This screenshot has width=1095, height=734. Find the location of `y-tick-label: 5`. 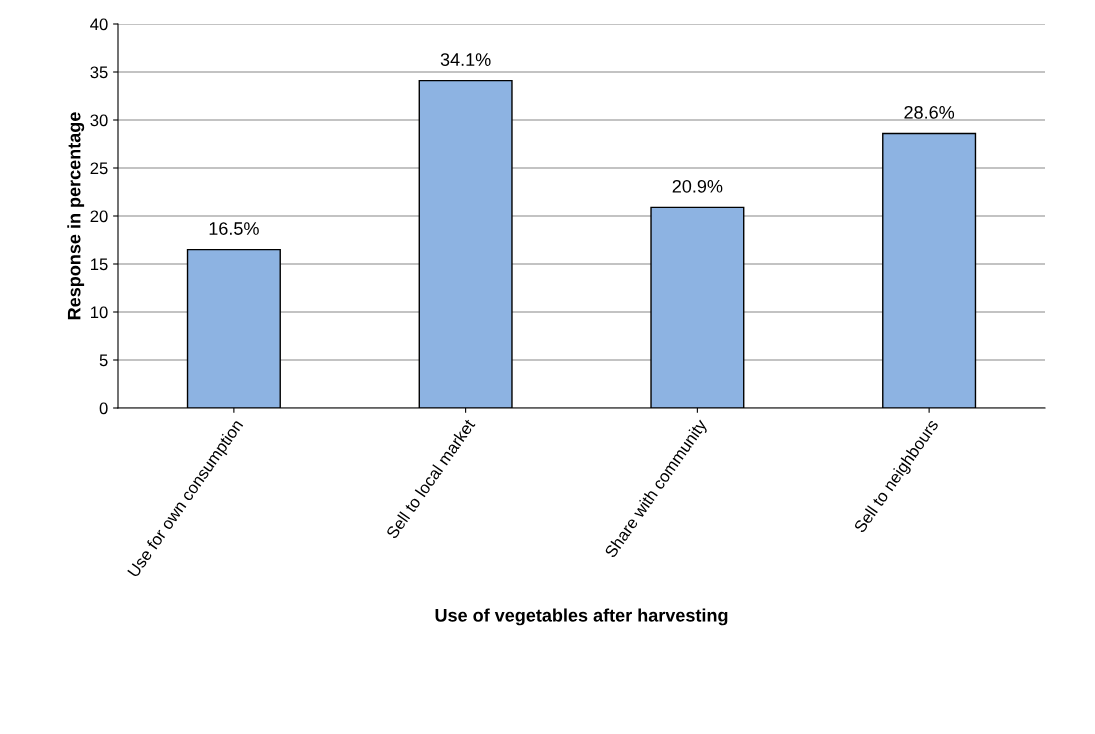

y-tick-label: 5 is located at coordinates (103, 360).